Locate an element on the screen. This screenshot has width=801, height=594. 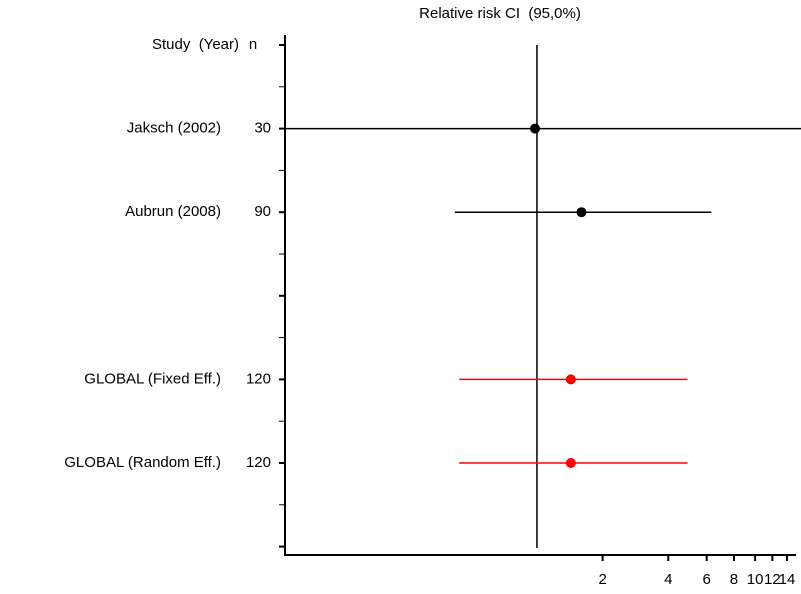
study-label: GLOBAL (Fixed Eff.) is located at coordinates (152, 378).